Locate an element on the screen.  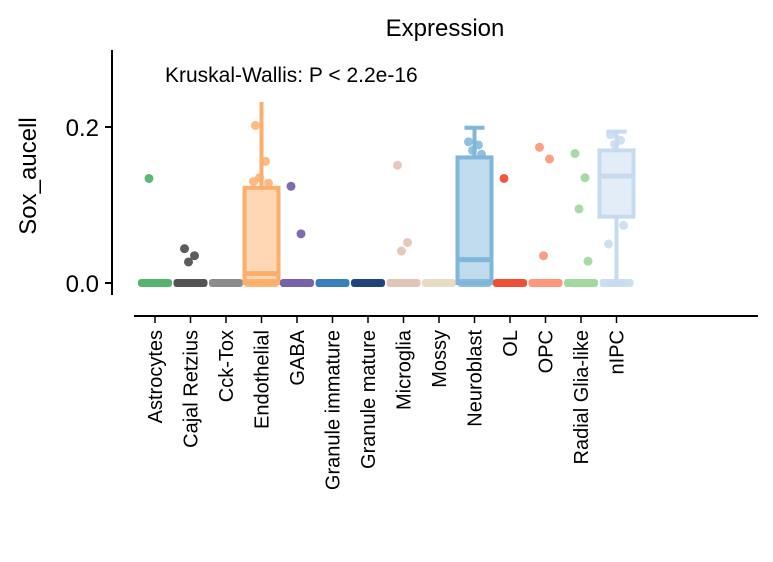
box-group-granule-mature is located at coordinates (368, 283).